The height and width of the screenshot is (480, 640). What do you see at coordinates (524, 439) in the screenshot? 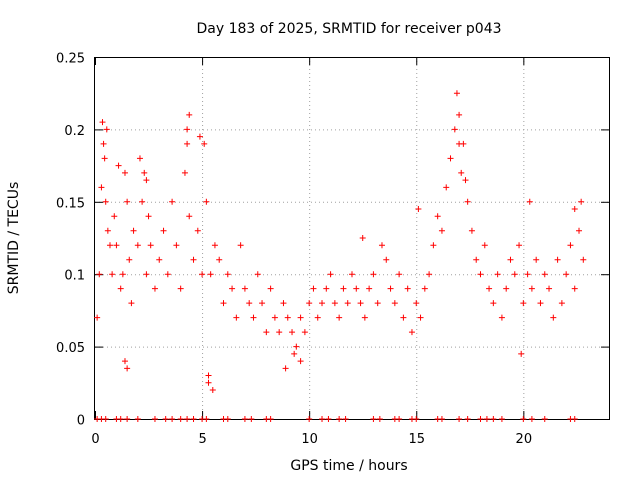
I see `x-tick-label: 20` at bounding box center [524, 439].